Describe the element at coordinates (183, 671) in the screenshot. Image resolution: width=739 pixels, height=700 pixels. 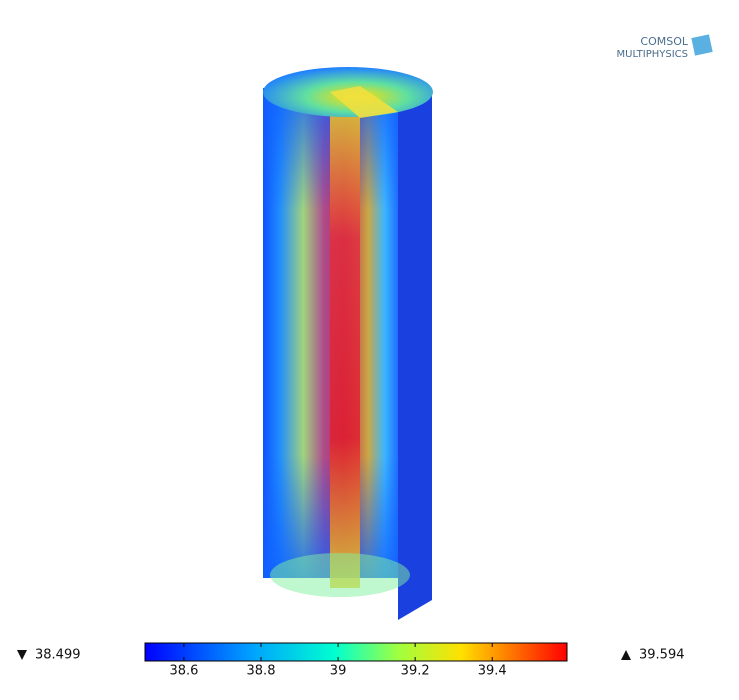
I see `colorbar-tick-label: 38.6` at that location.